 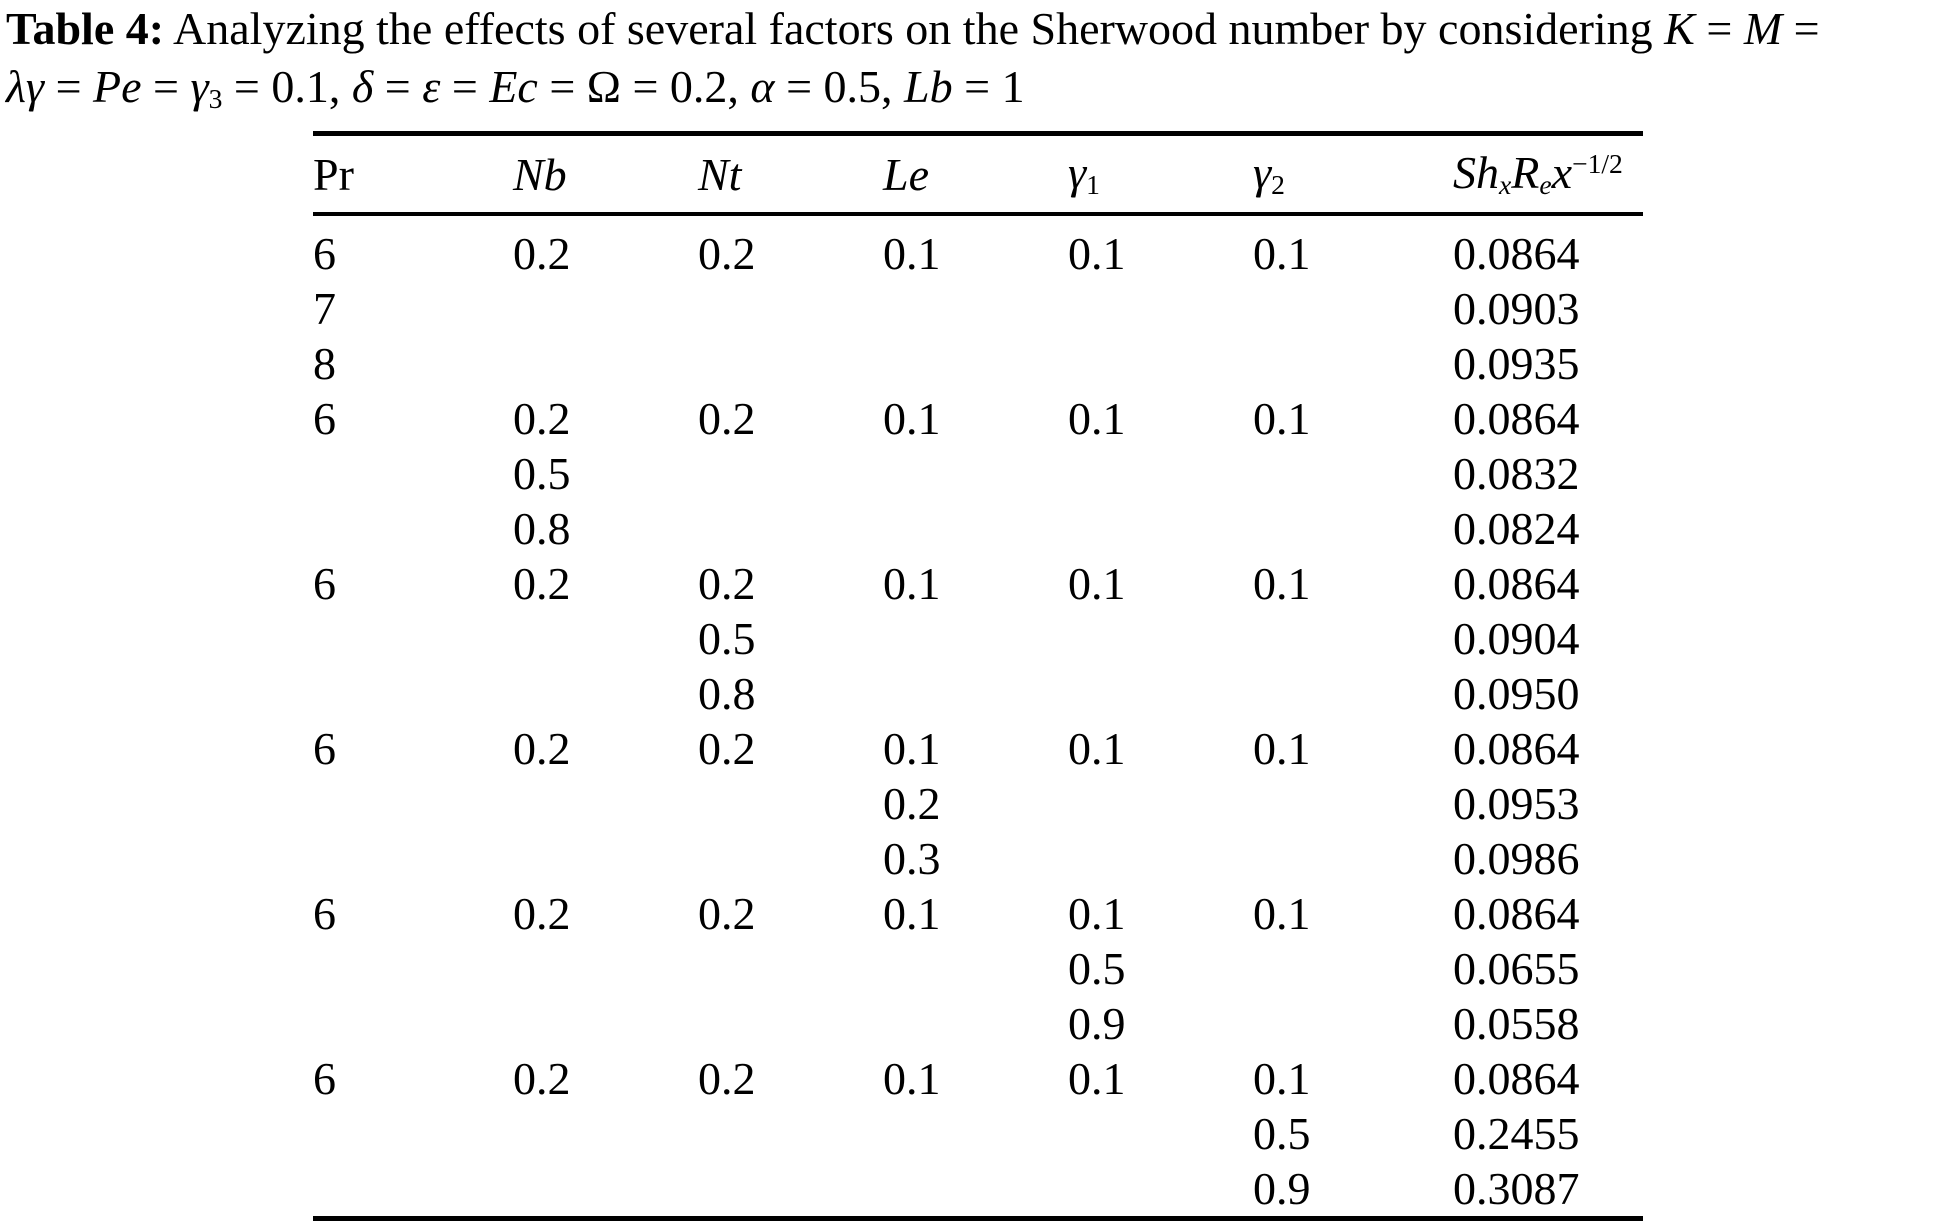 What do you see at coordinates (1269, 174) in the screenshot?
I see `col-header-gamma2: γ2` at bounding box center [1269, 174].